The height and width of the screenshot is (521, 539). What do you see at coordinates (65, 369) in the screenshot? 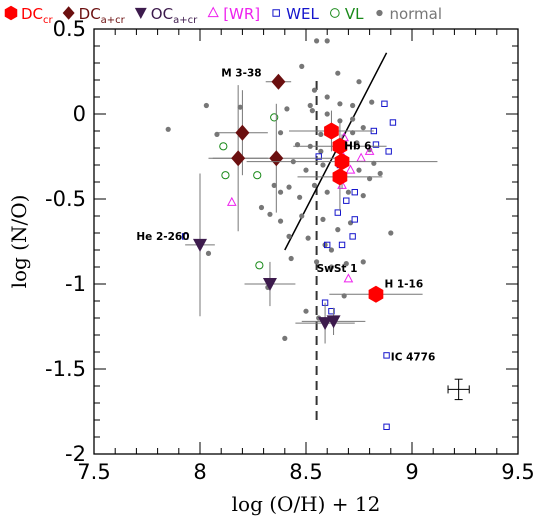
I see `y-tick-label: -1.5` at bounding box center [65, 369].